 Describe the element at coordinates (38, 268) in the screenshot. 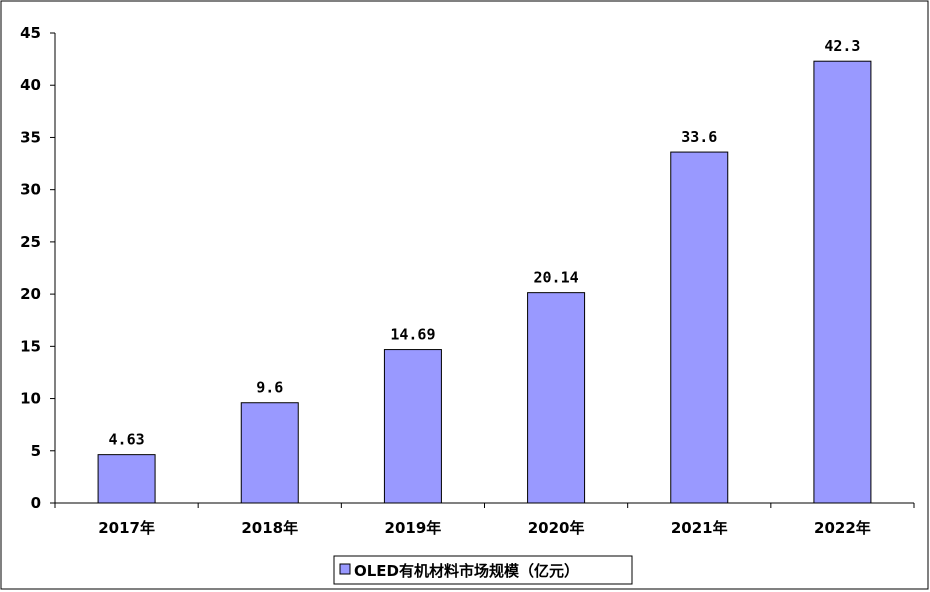

I see `y-axis: 0 5 10 15 20 25 30 35 40 45` at that location.